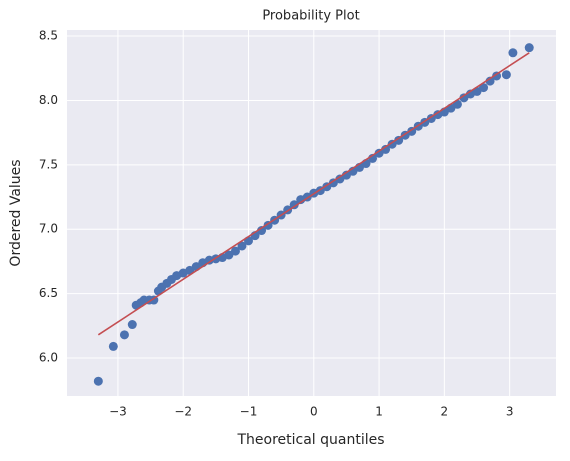  I want to click on y-tick-label: 8.5, so click(48, 36).